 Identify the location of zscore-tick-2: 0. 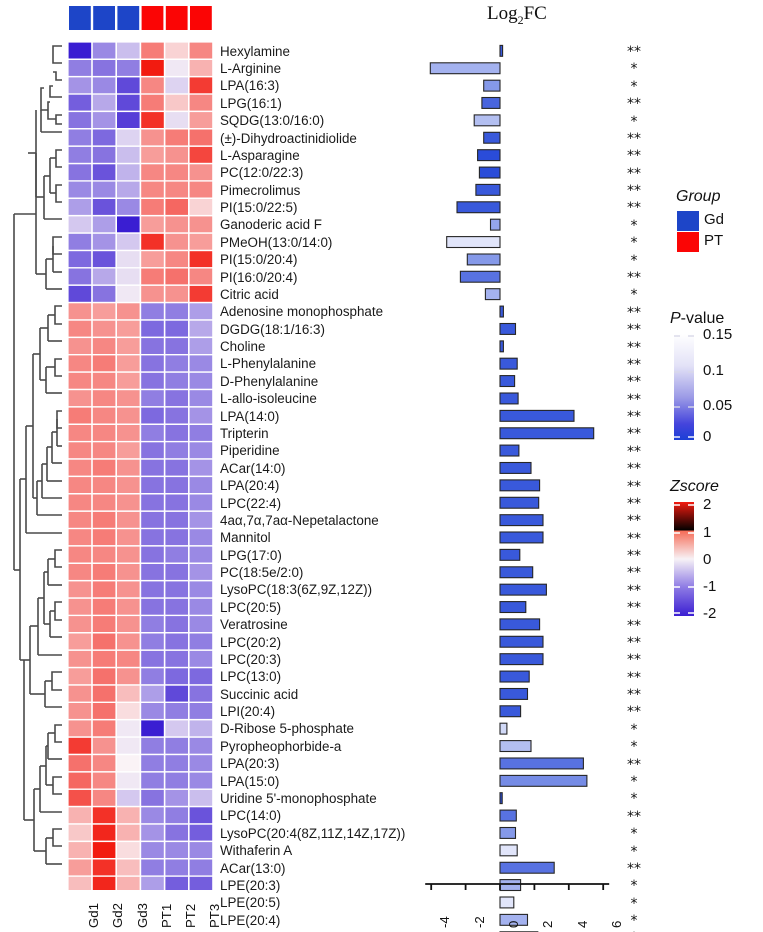
(707, 559).